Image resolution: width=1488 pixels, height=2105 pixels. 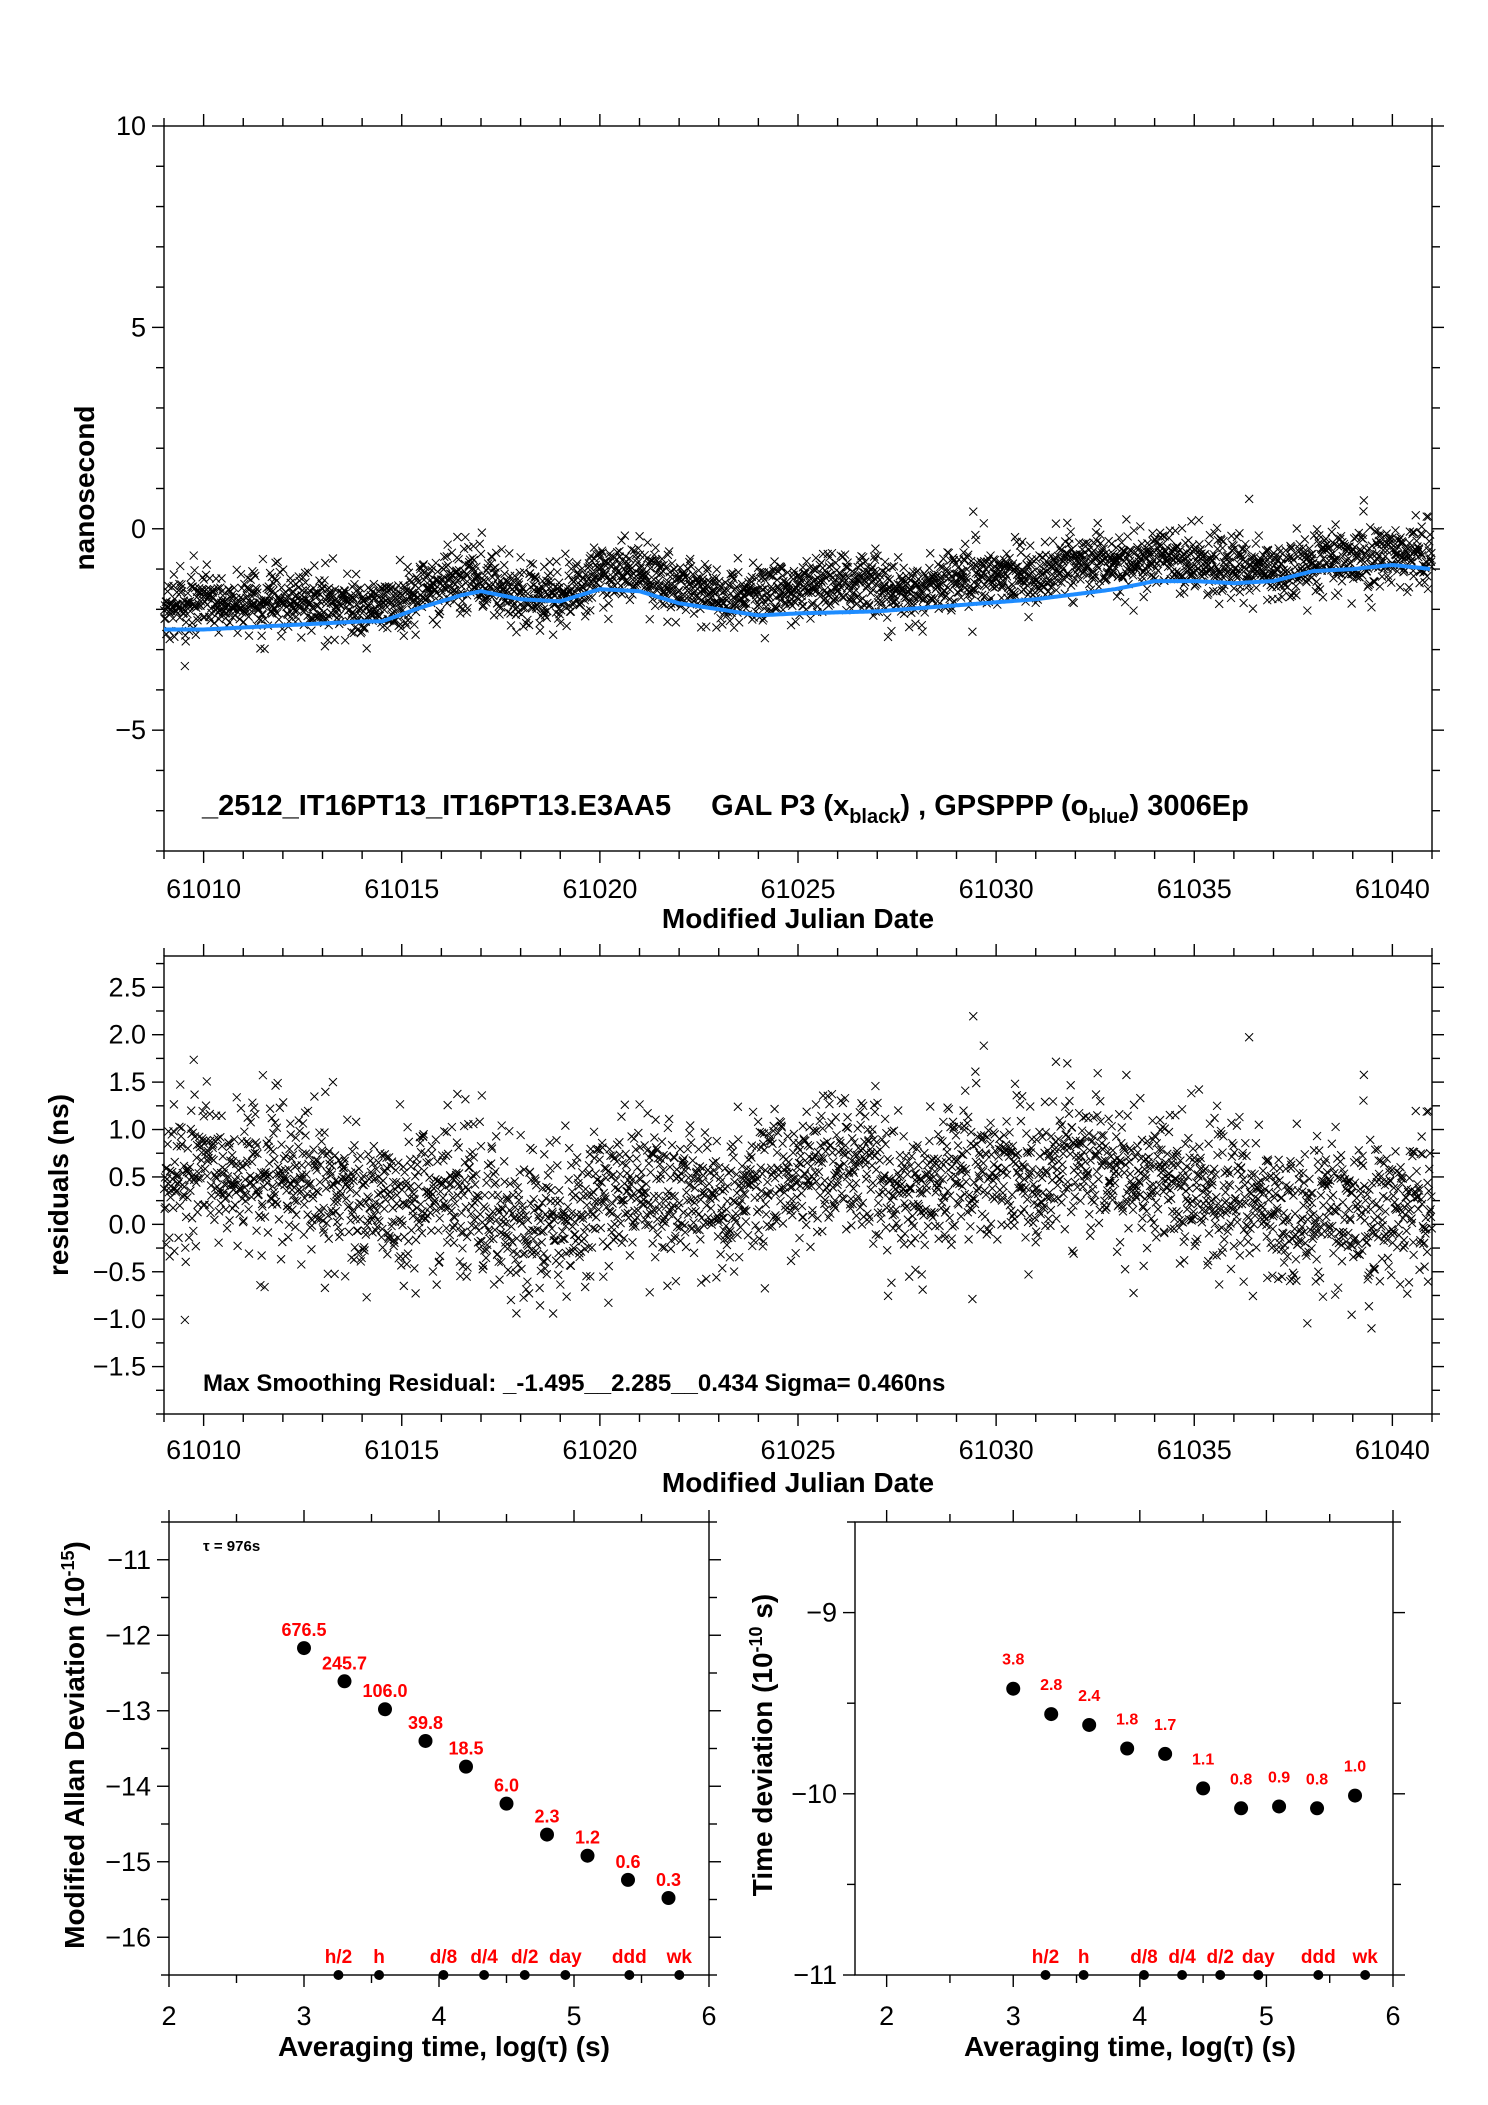 I want to click on title-series-a: GAL P3 (x, so click(x=780, y=806).